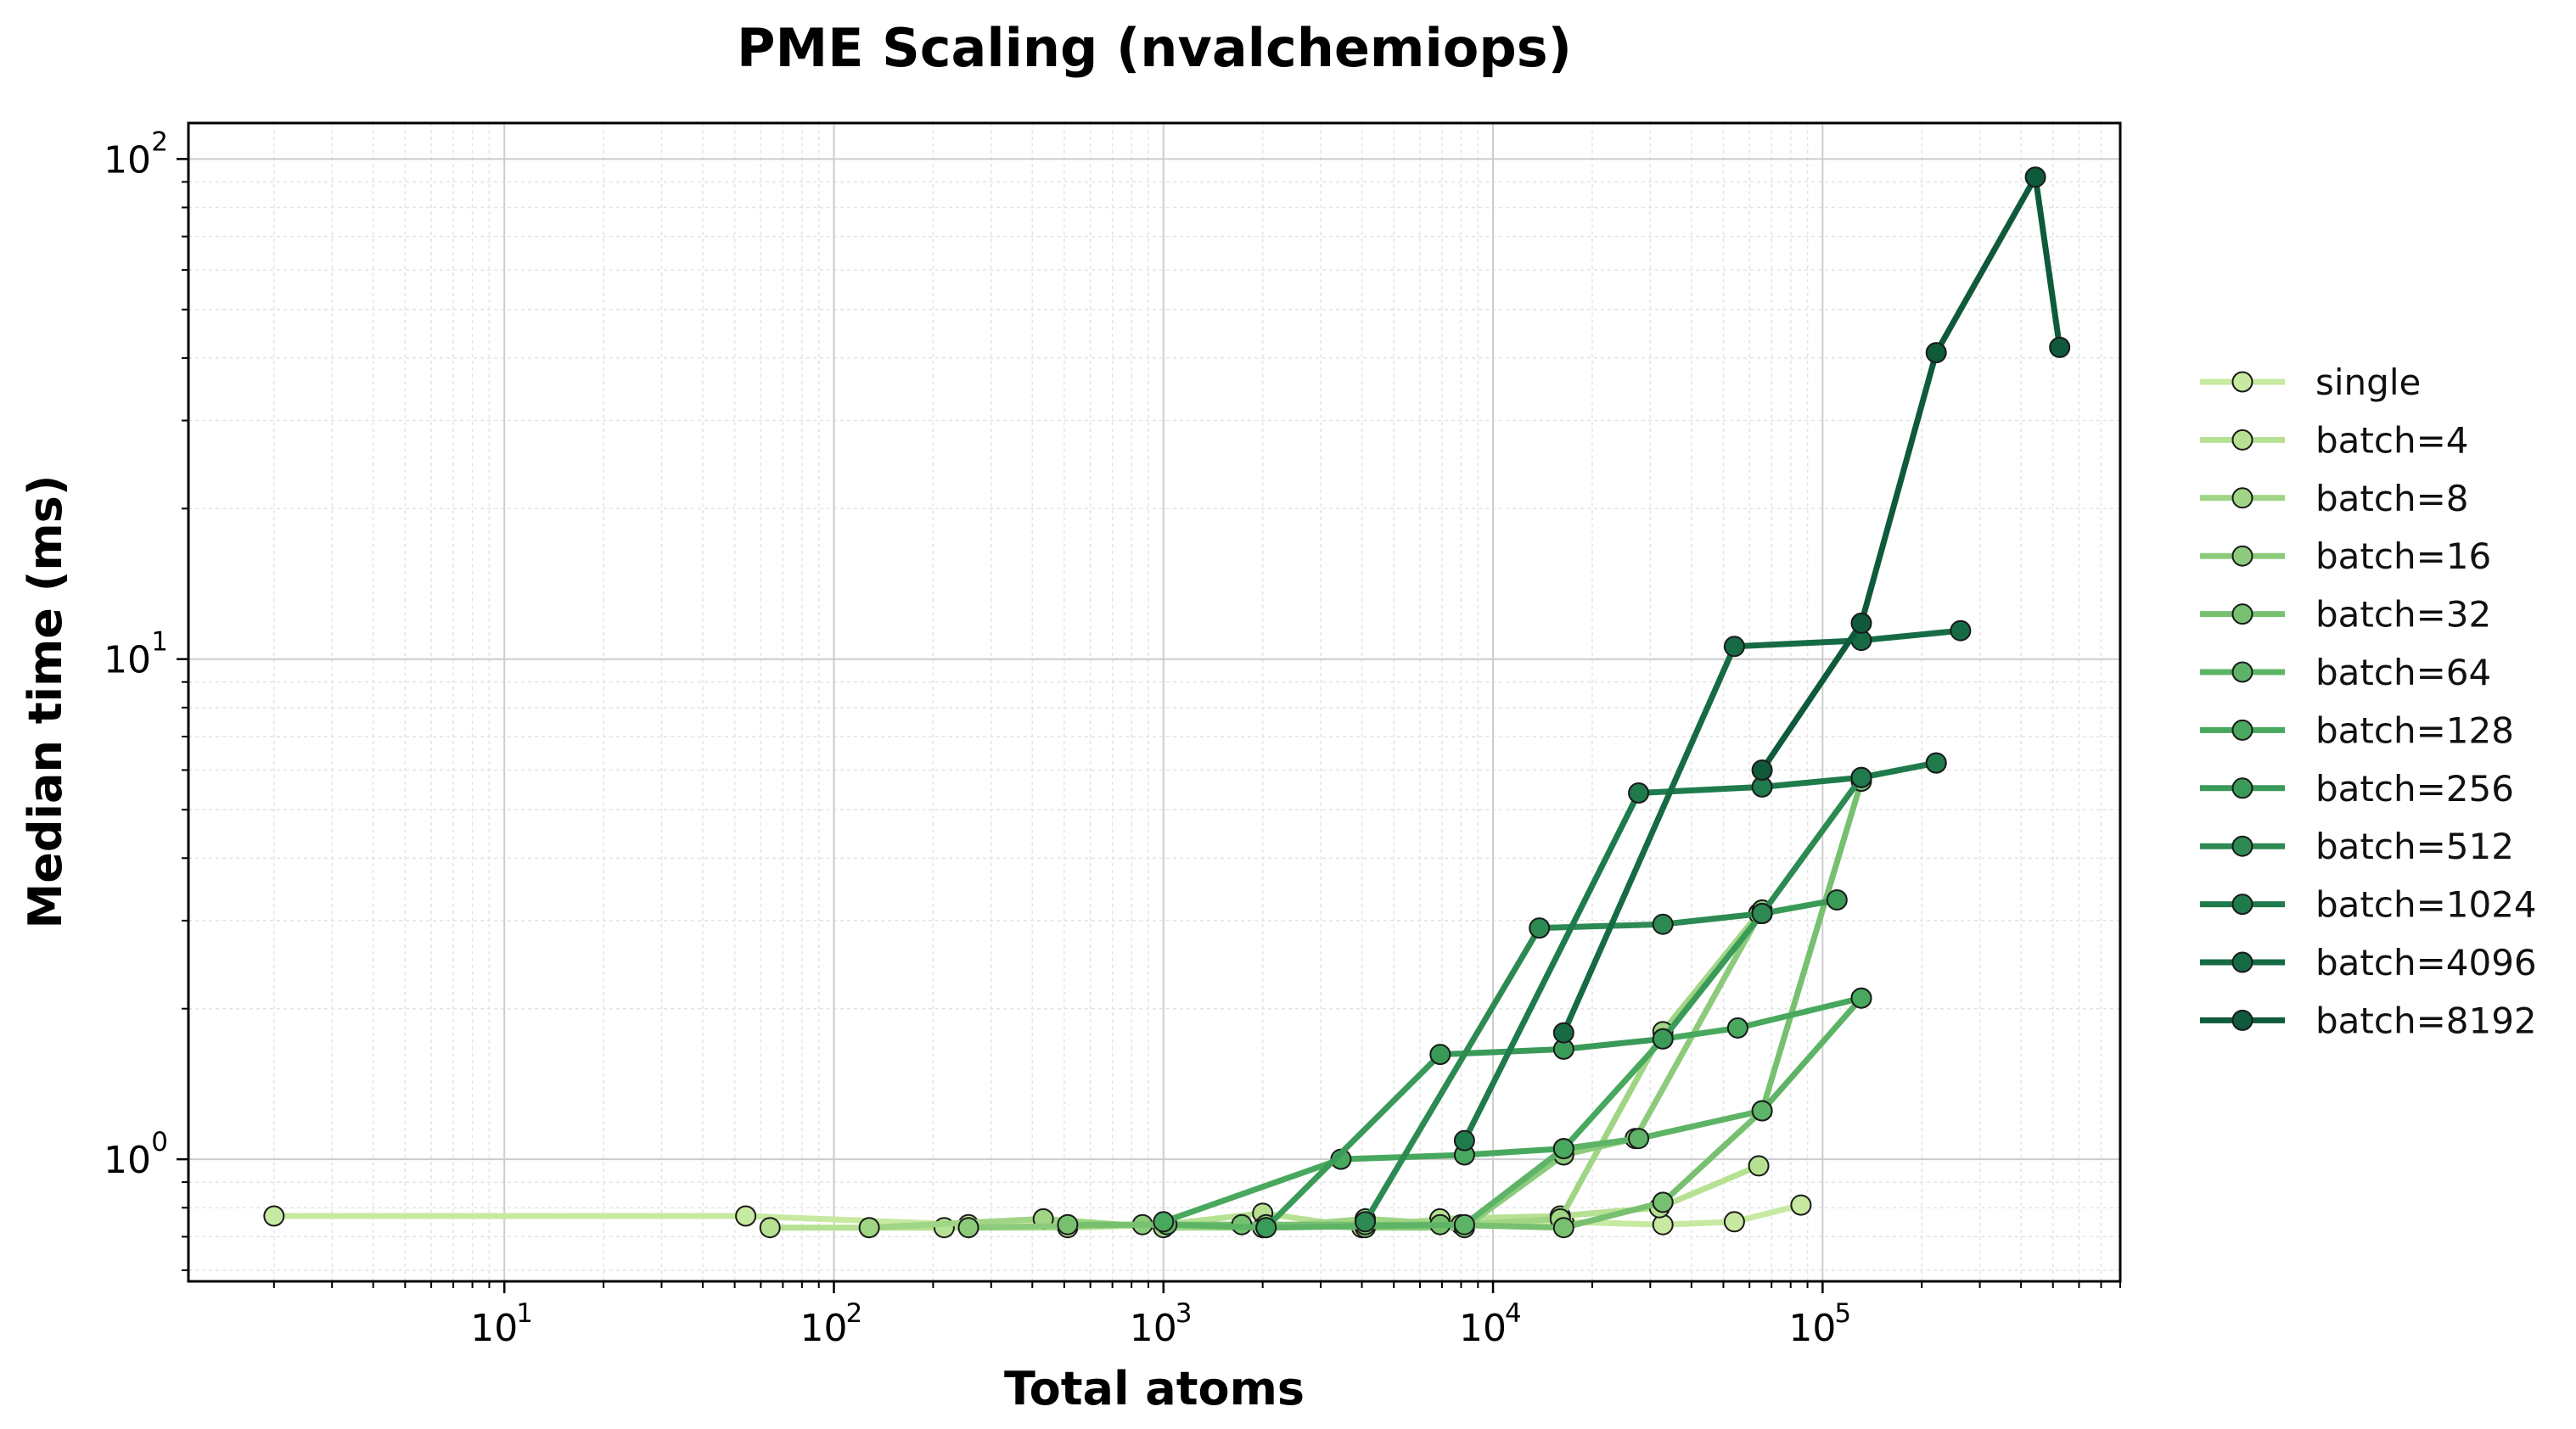  What do you see at coordinates (524, 1313) in the screenshot?
I see `x-tick-label-exponent: 1` at bounding box center [524, 1313].